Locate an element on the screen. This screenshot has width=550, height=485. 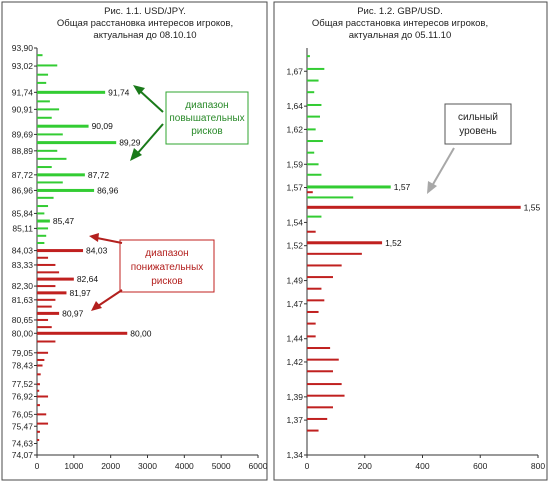
usdjpy-y-tick-label: 93,02 is located at coordinates (23, 66).